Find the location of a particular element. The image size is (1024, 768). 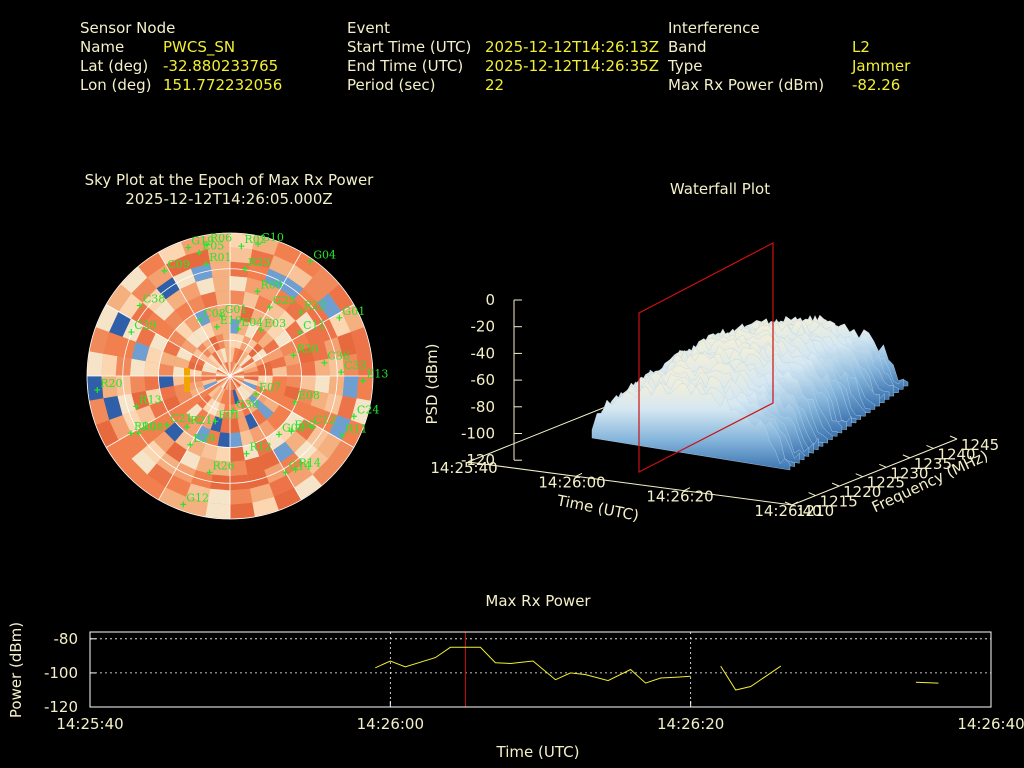

satellite-marker: G30 is located at coordinates (244, 406).